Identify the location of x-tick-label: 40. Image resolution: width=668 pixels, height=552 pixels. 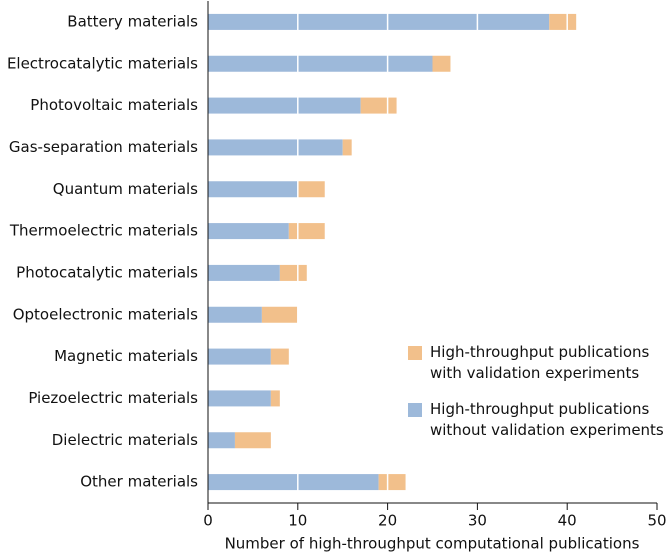
(567, 521).